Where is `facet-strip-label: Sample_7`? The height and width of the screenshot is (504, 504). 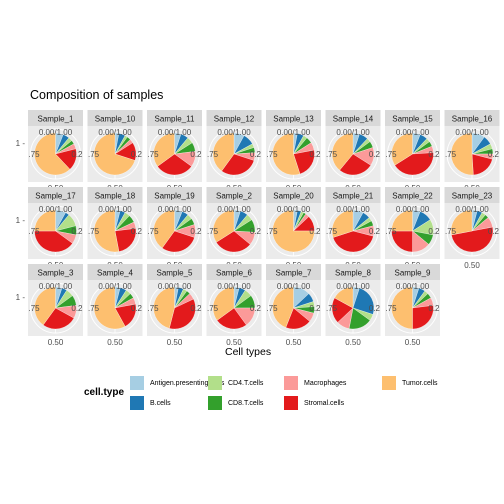
facet-strip-label: Sample_7 is located at coordinates (293, 273).